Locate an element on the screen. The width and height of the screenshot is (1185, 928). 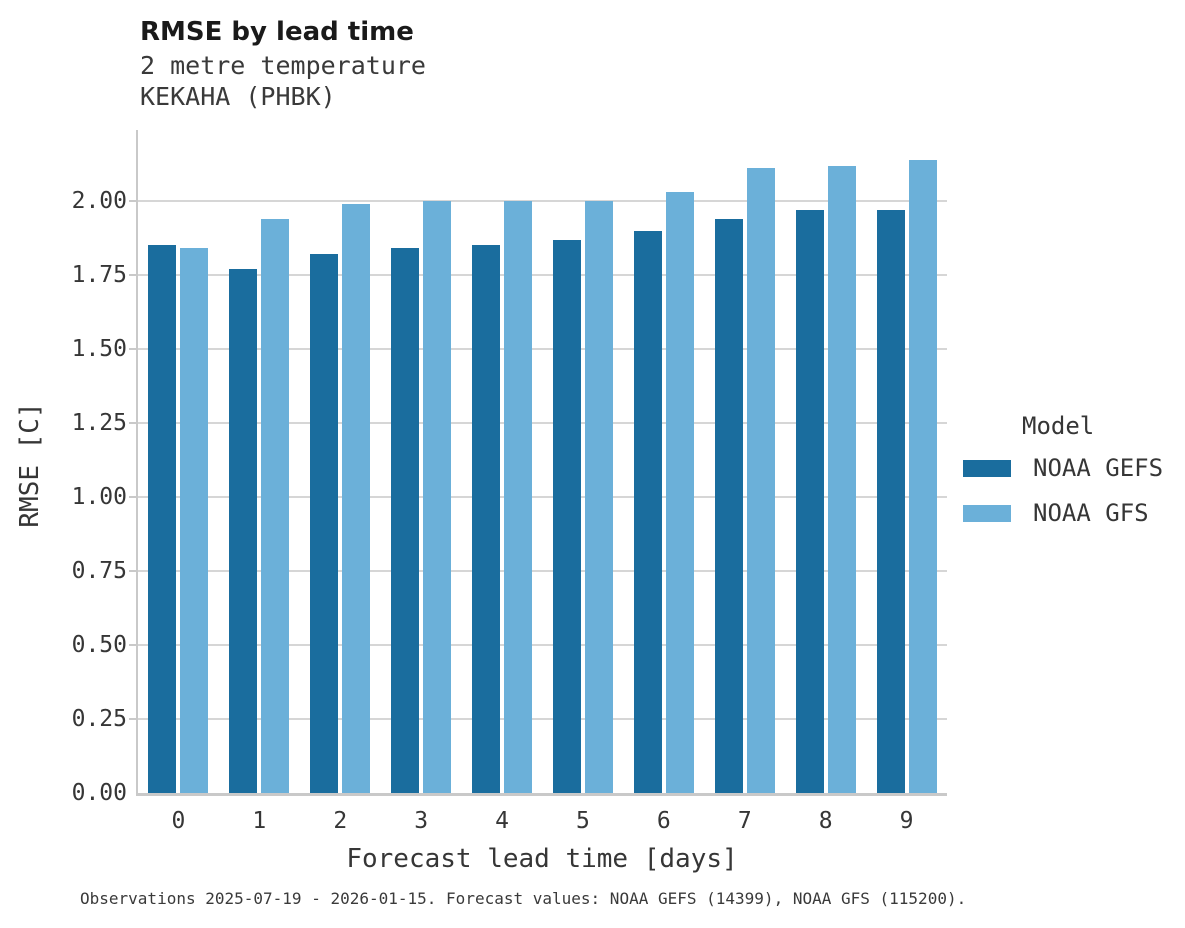
y-tick-label-0.50: 0.50 is located at coordinates (99, 645).